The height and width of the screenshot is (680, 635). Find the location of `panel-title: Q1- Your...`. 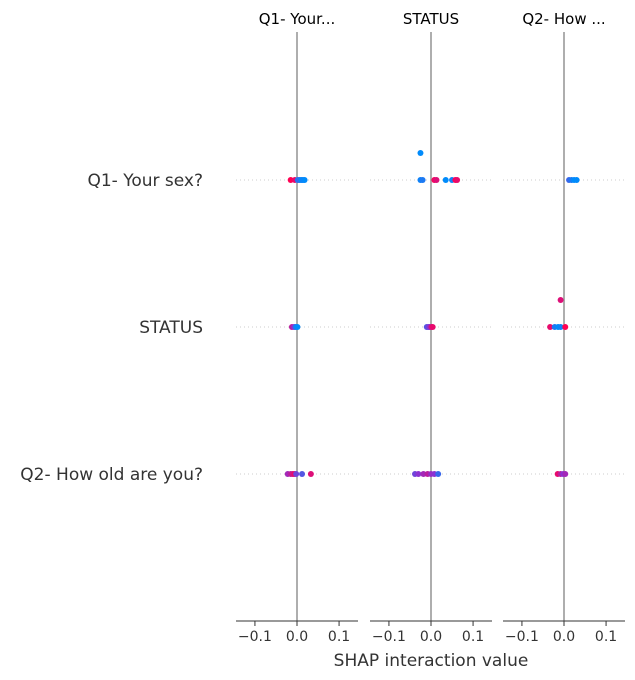

panel-title: Q1- Your... is located at coordinates (297, 19).